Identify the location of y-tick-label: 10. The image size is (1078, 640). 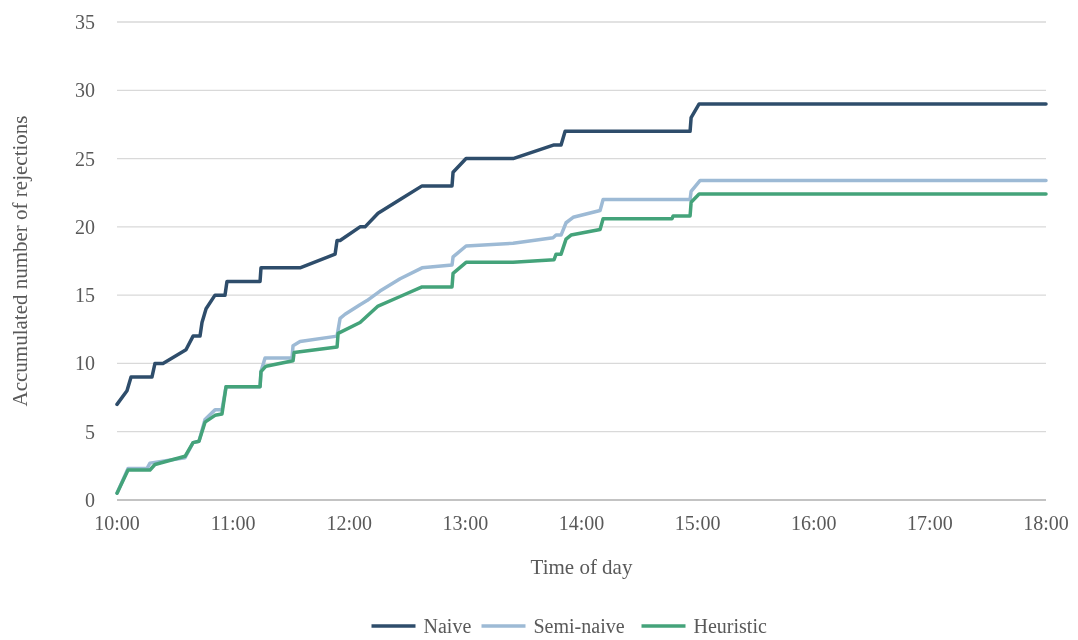
(85, 363).